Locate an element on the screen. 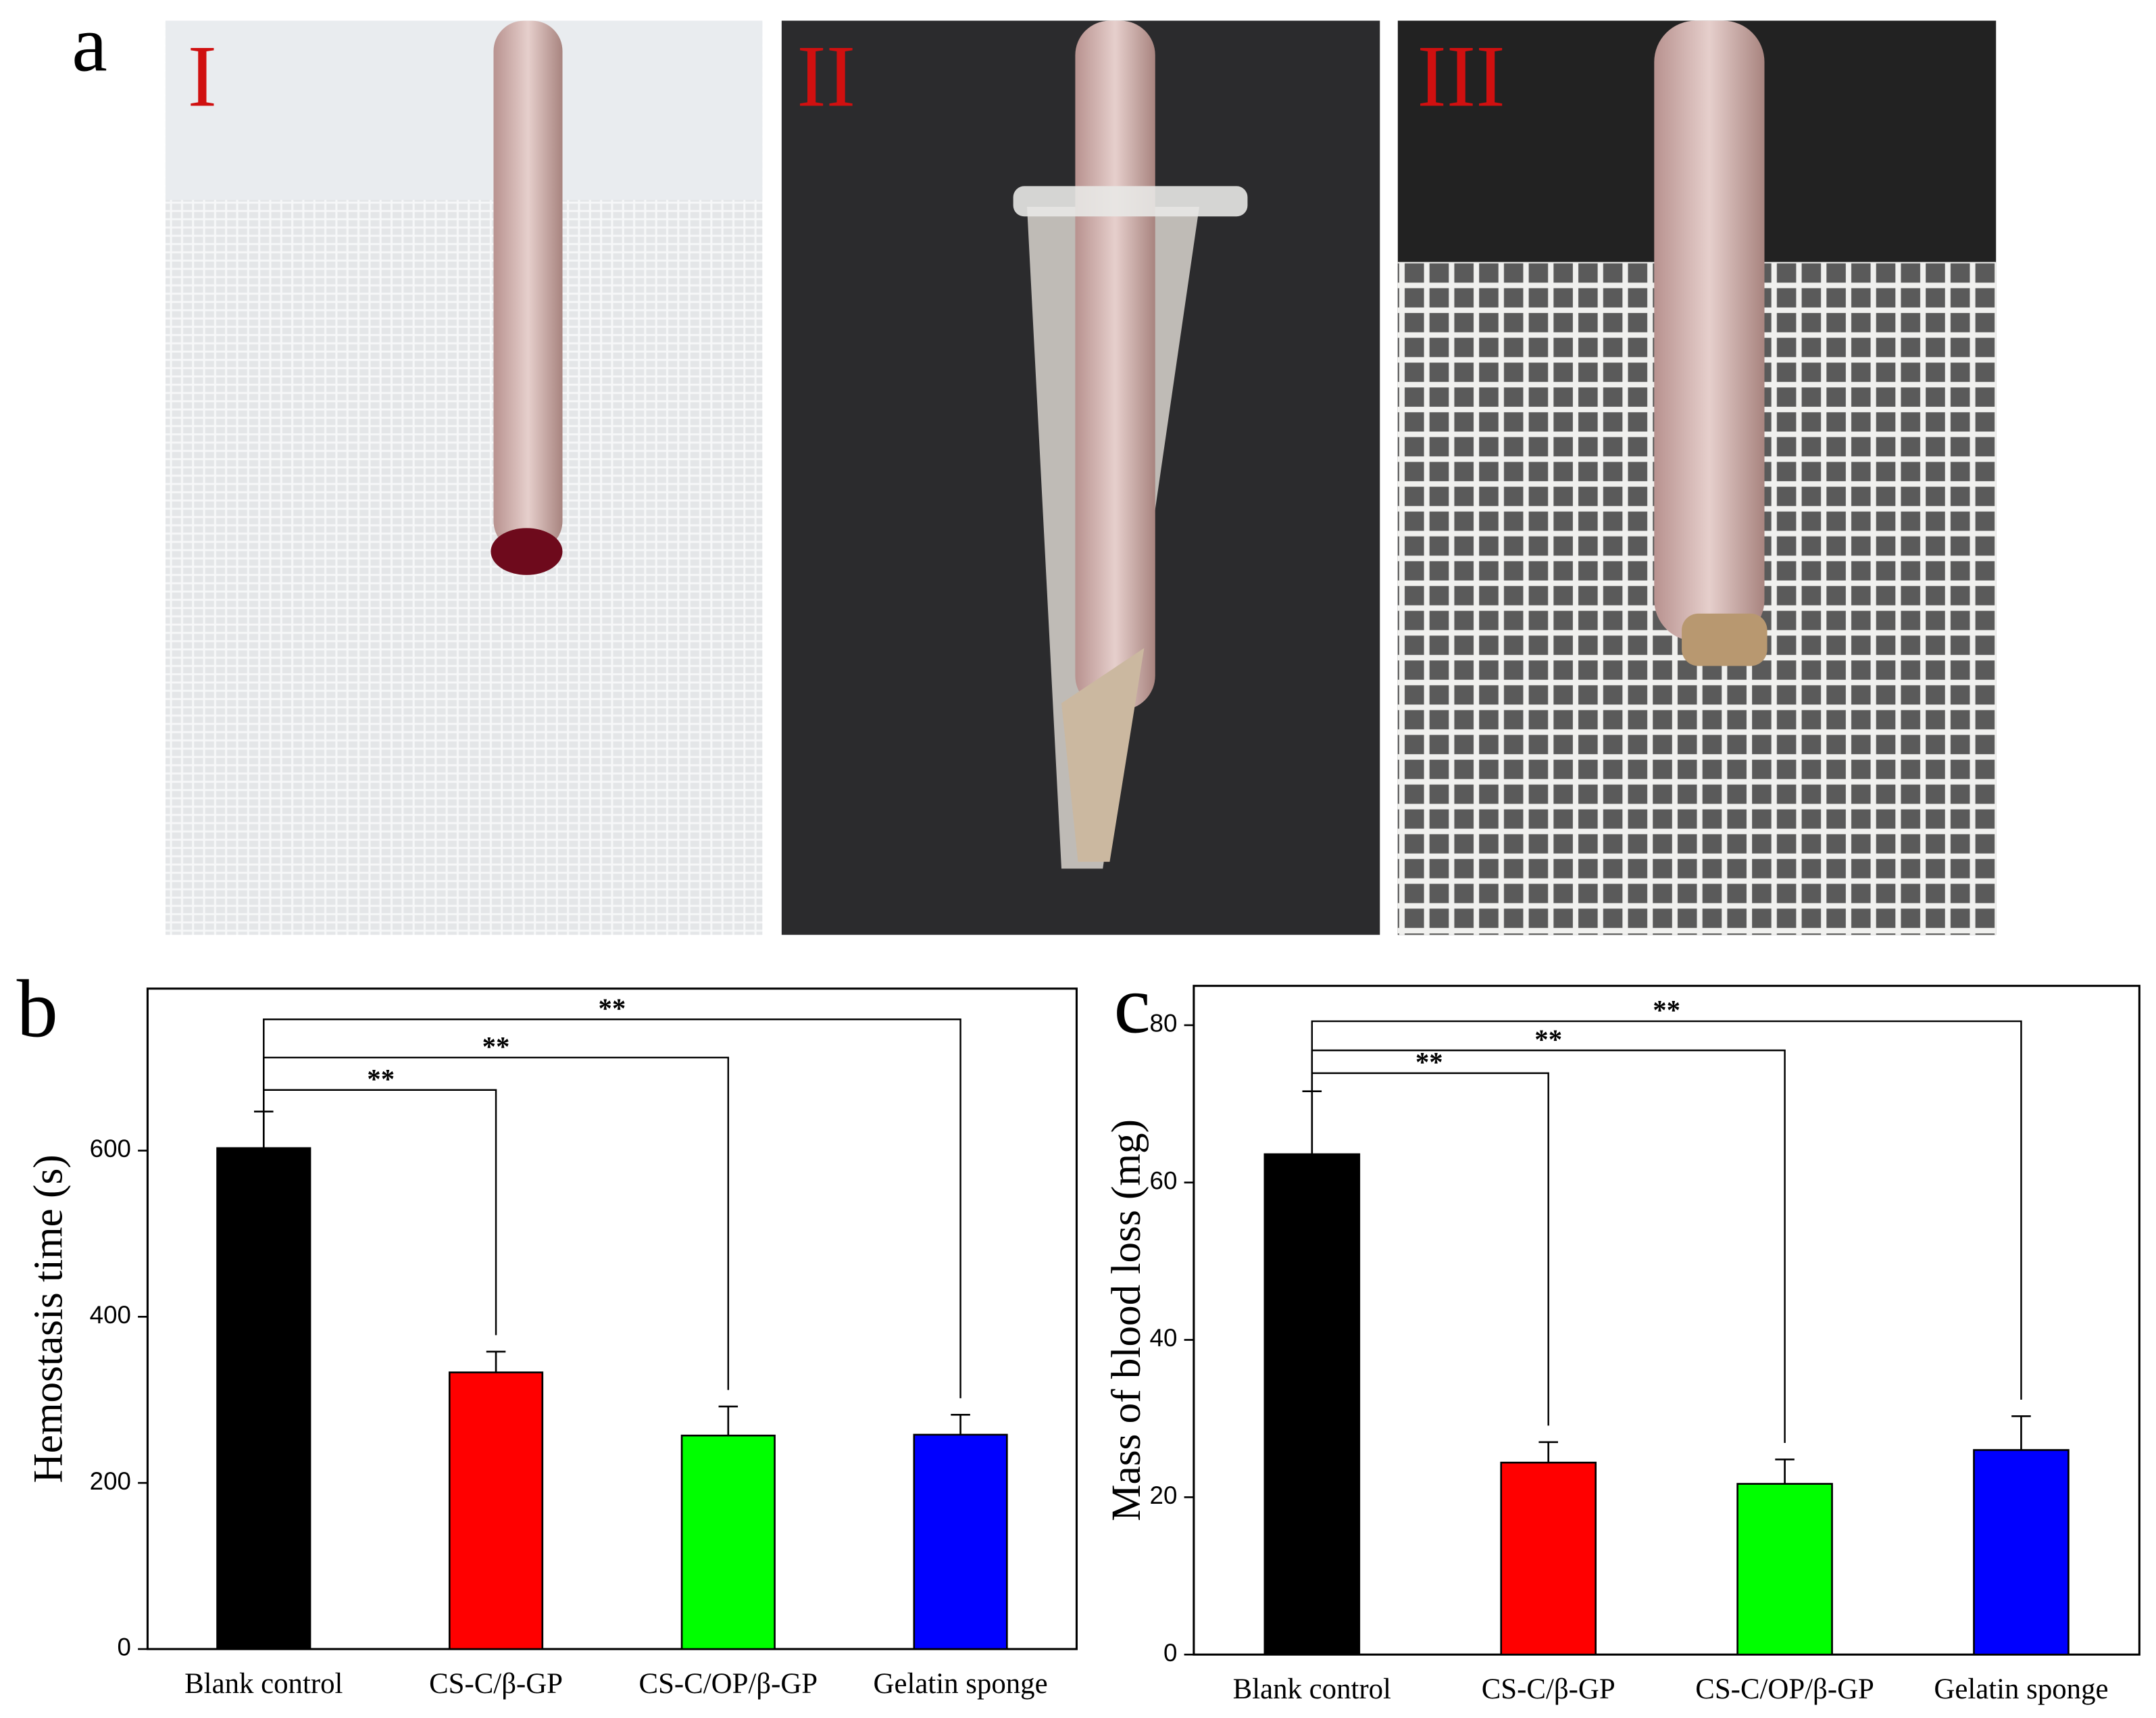 The image size is (2156, 1718). y-tick-label: 200 is located at coordinates (110, 1481).